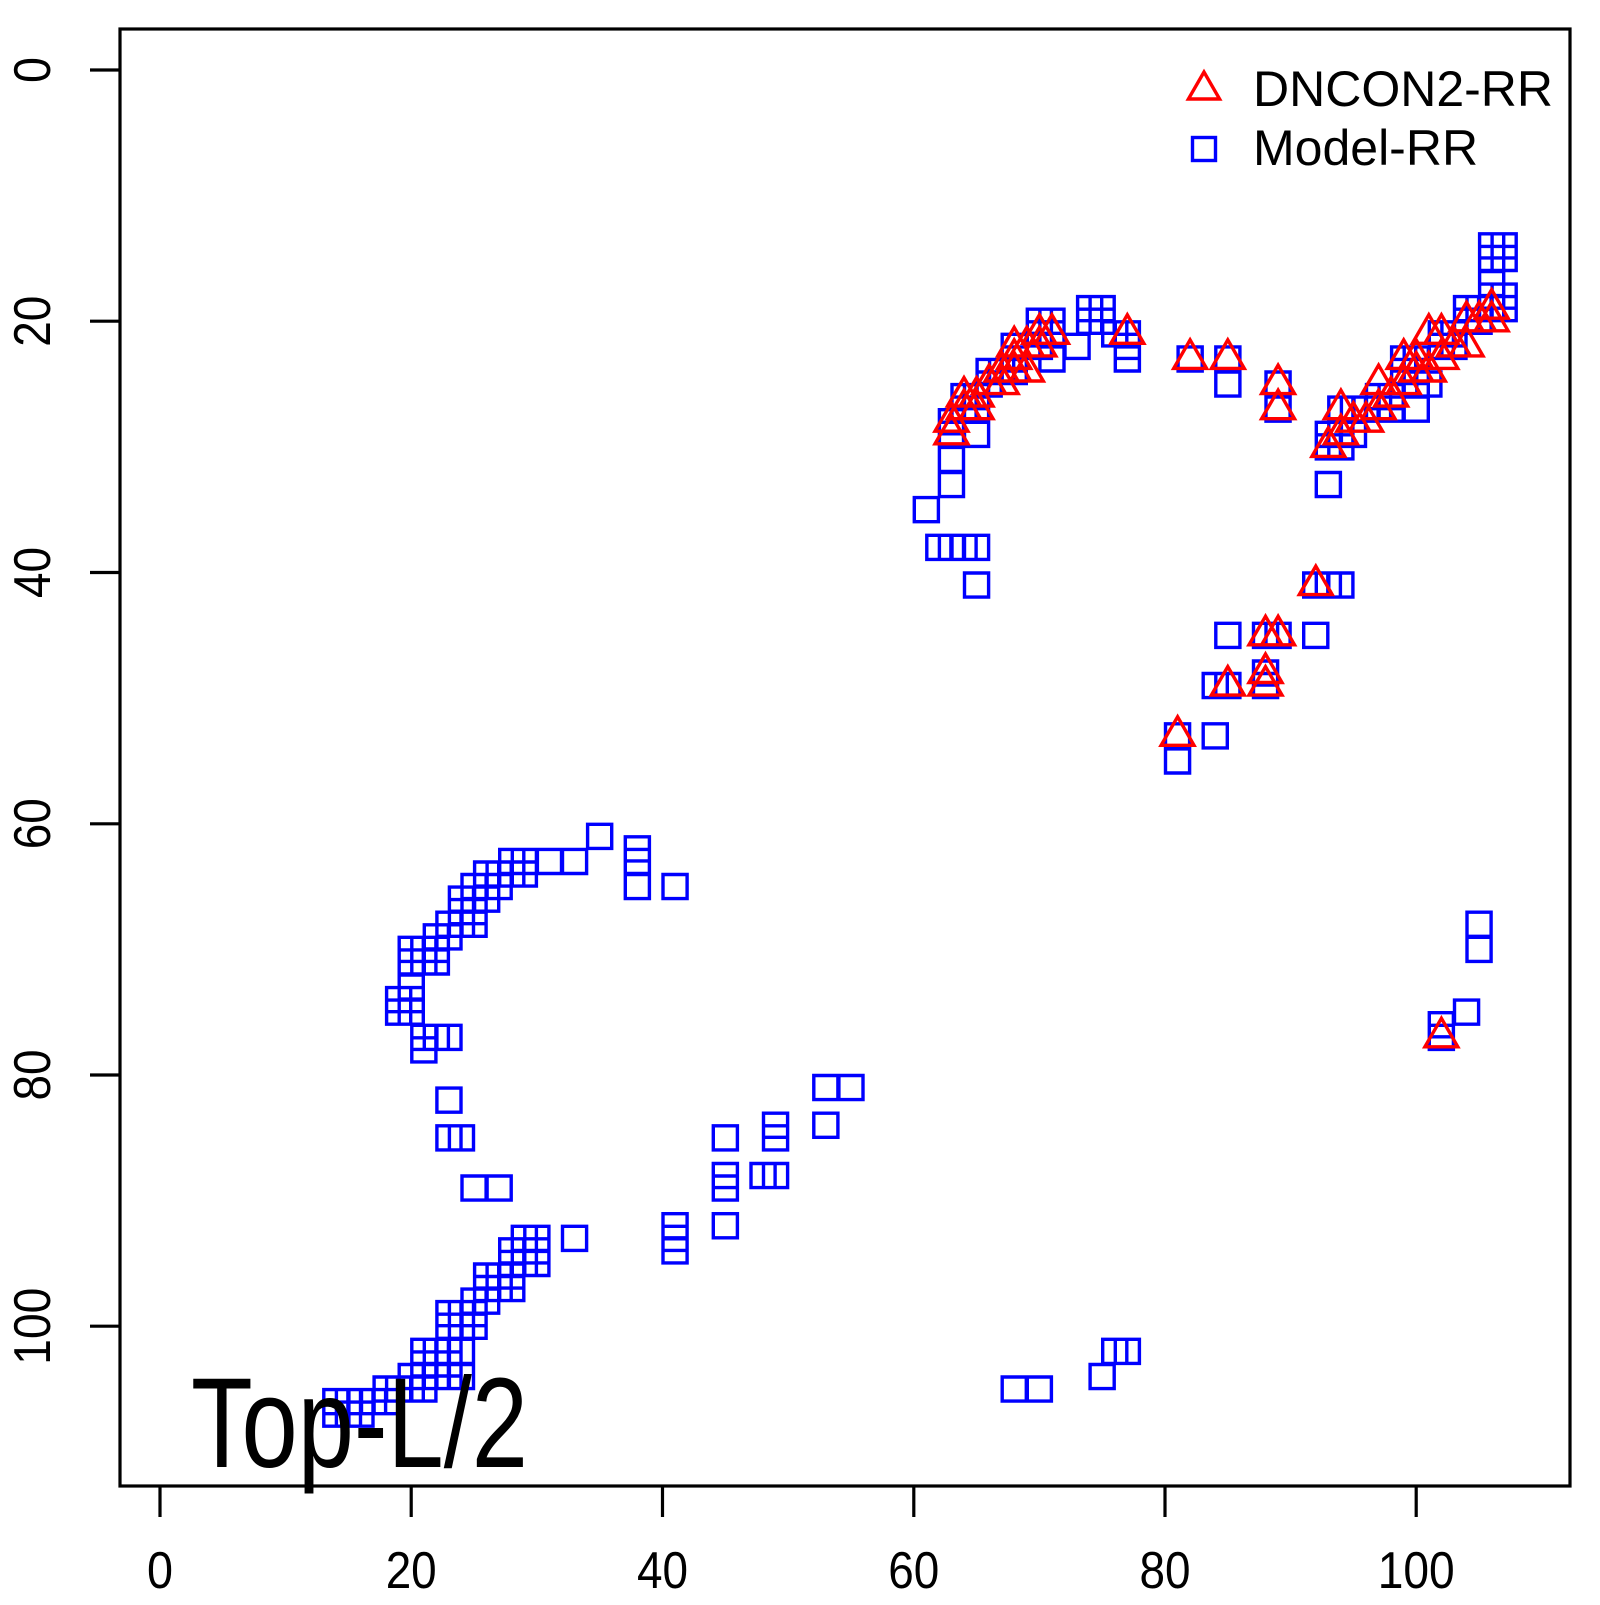 This screenshot has height=1605, width=1600. I want to click on svg-text: Top-L/2, so click(359, 1423).